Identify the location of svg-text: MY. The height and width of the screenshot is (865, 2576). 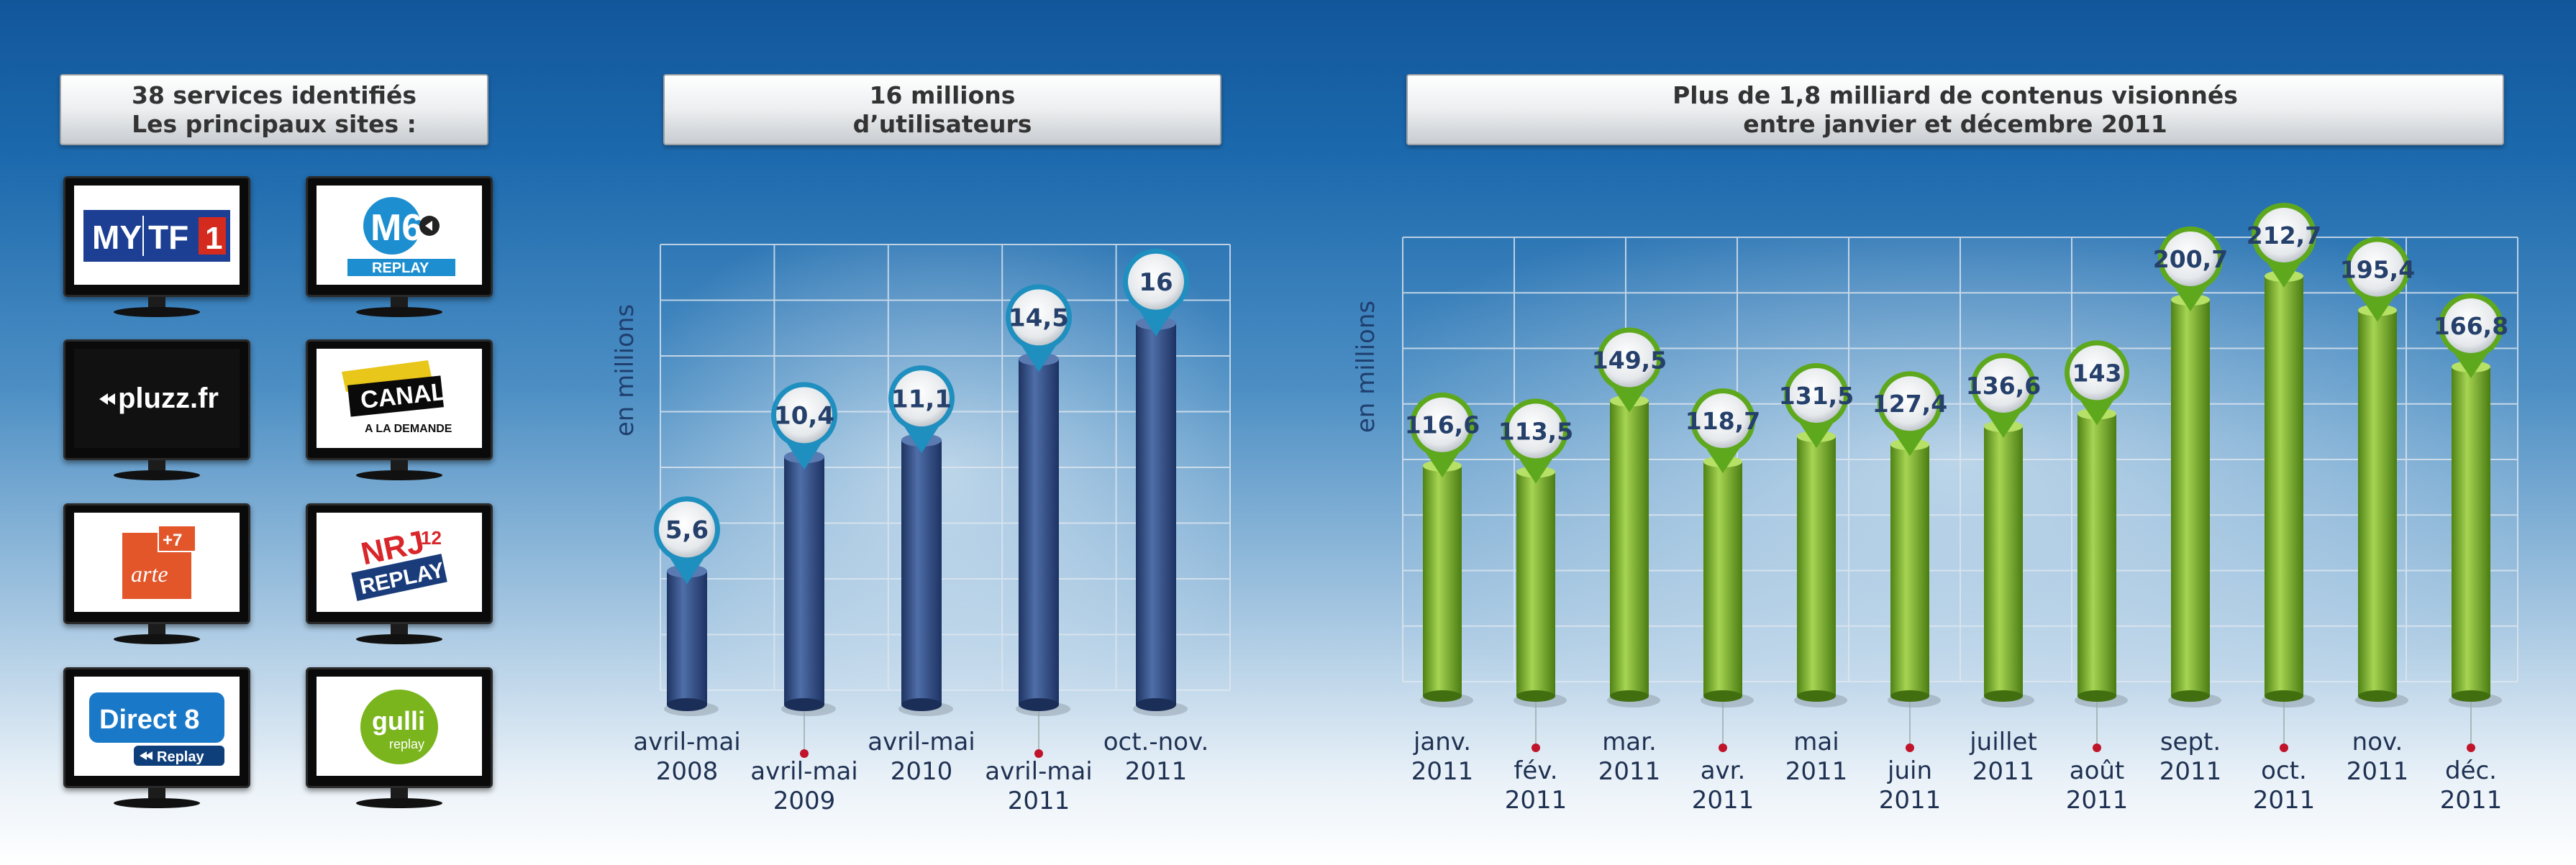
(117, 237).